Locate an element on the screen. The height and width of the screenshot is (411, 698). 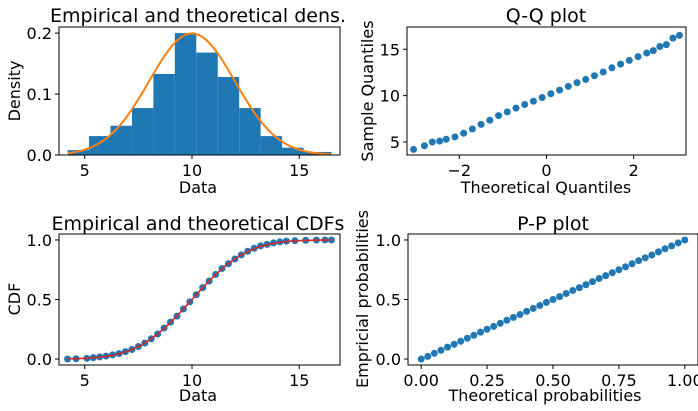
density-theoretical-curve is located at coordinates (199, 94).